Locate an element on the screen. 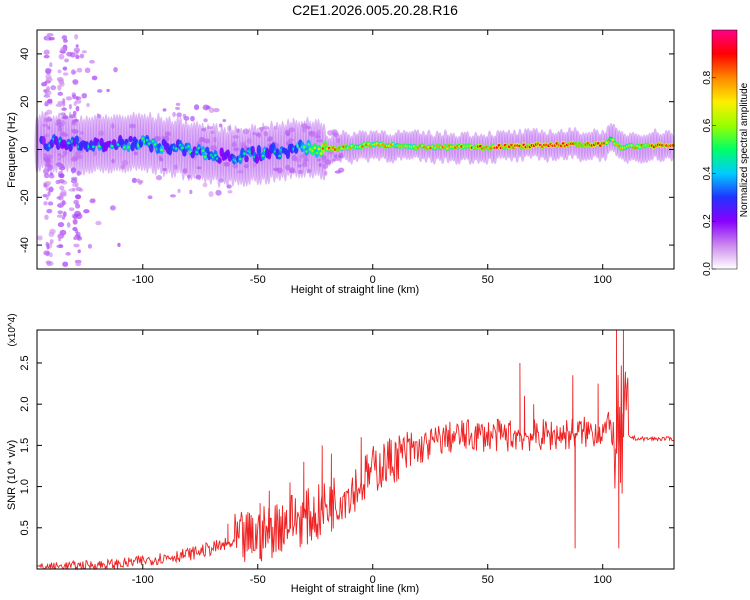 The image size is (750, 600). y-tick-label: 2.0 is located at coordinates (25, 404).